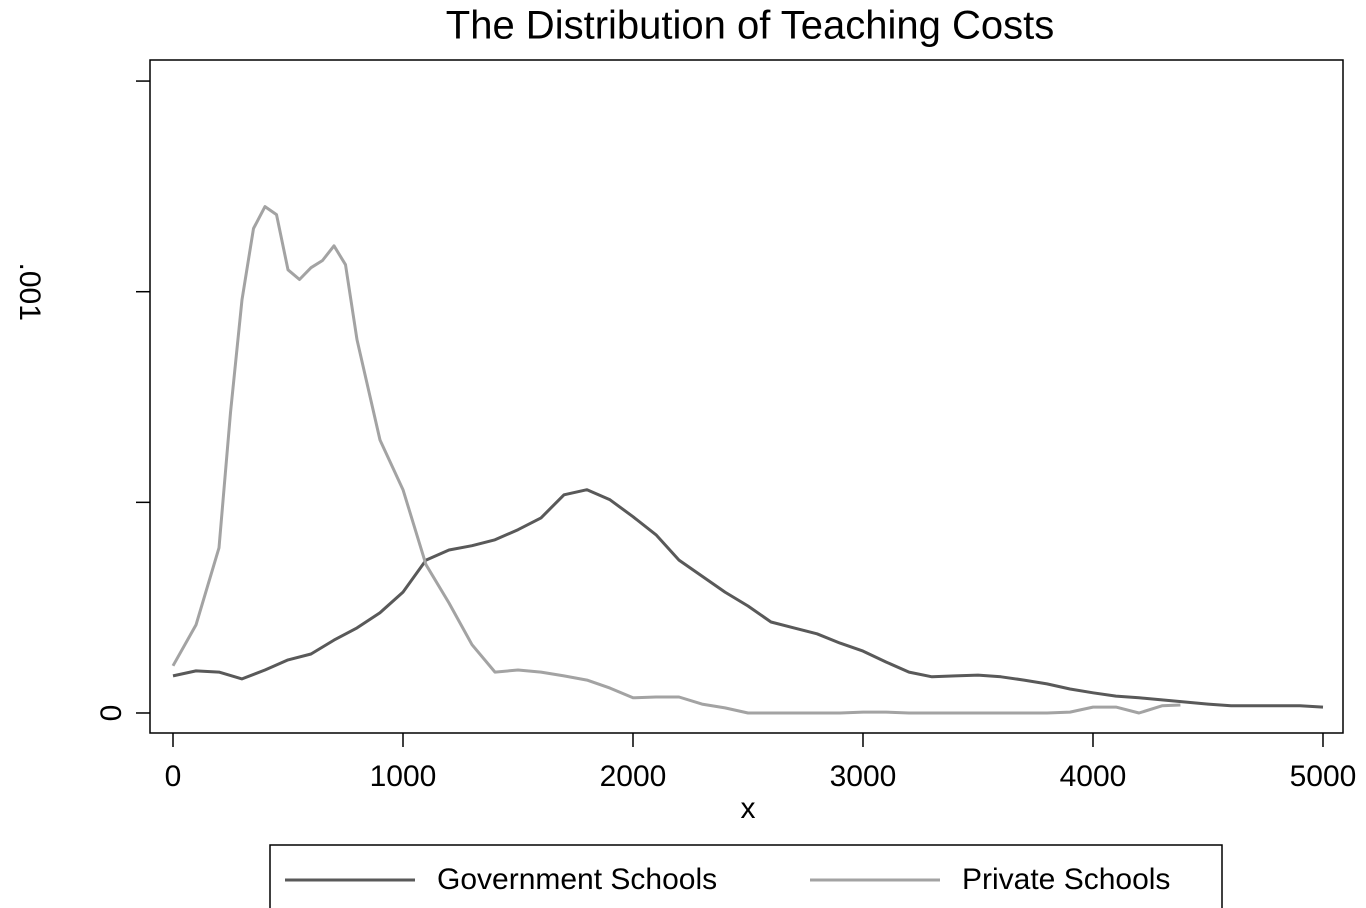 This screenshot has height=908, width=1366. I want to click on chart-title: The Distribution of Teaching Costs, so click(750, 26).